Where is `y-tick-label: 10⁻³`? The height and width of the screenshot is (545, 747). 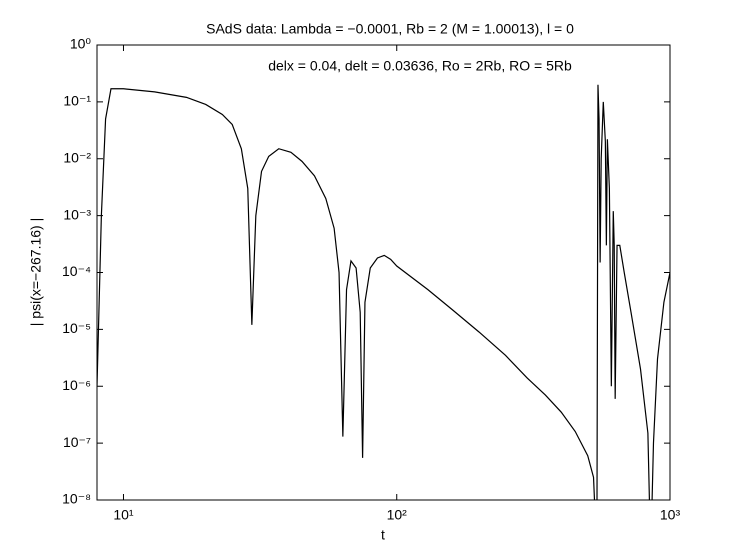
y-tick-label: 10⁻³ is located at coordinates (77, 214).